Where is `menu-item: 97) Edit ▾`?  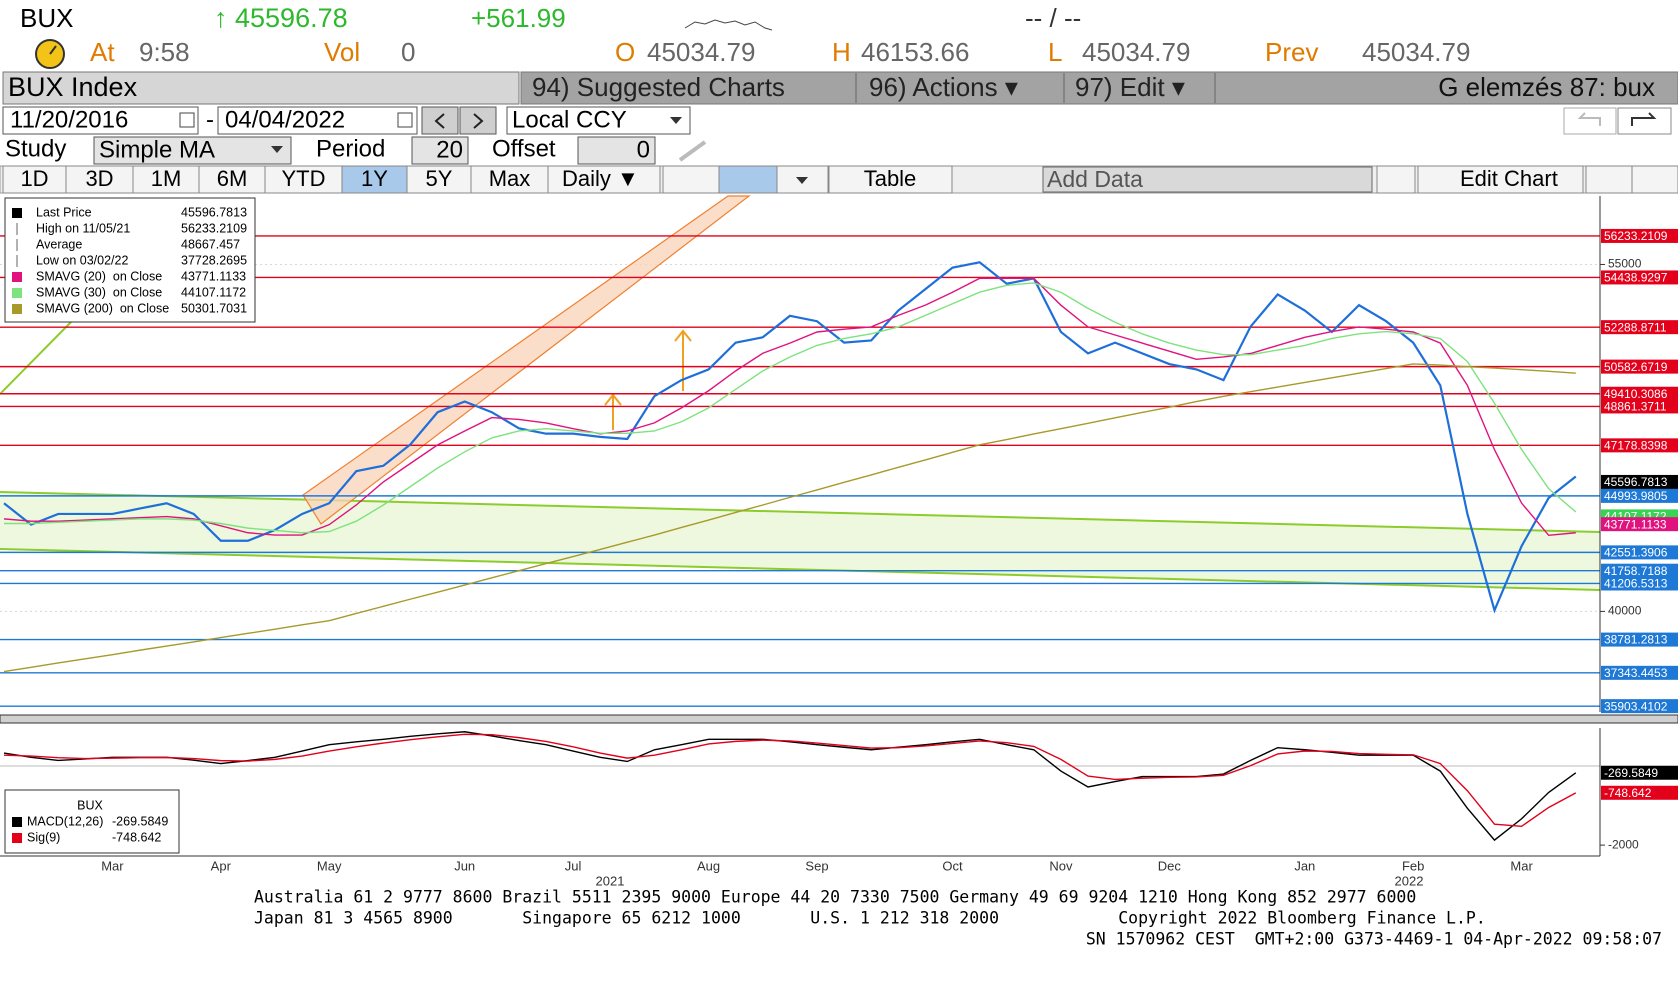 menu-item: 97) Edit ▾ is located at coordinates (1130, 87).